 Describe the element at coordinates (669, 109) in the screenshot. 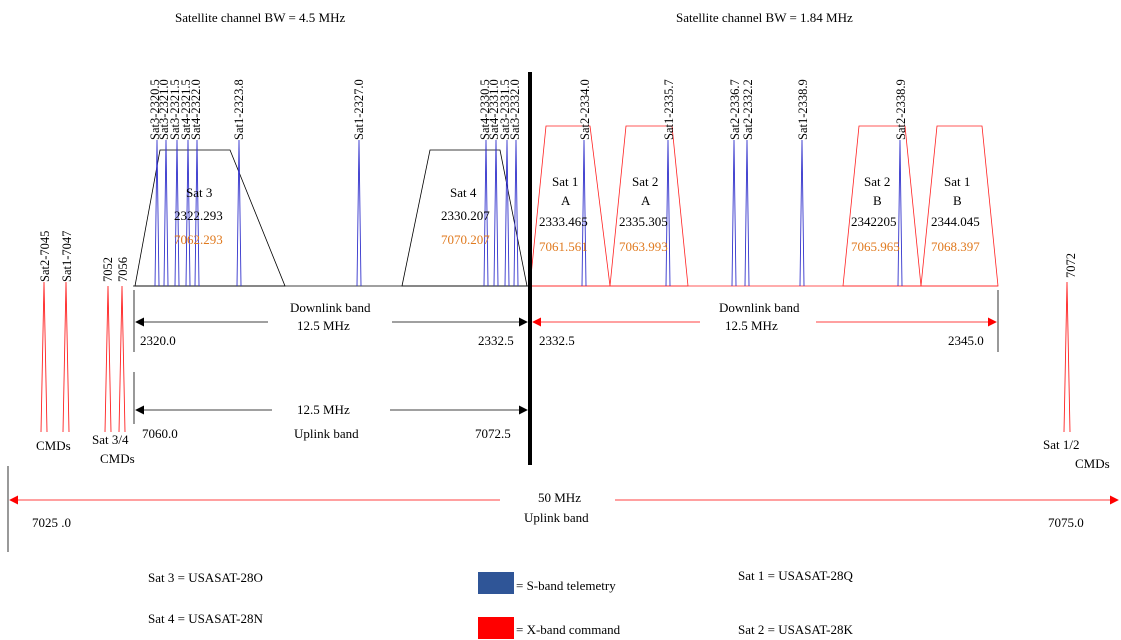

I see `channel-label: Sat1-2335.7` at that location.